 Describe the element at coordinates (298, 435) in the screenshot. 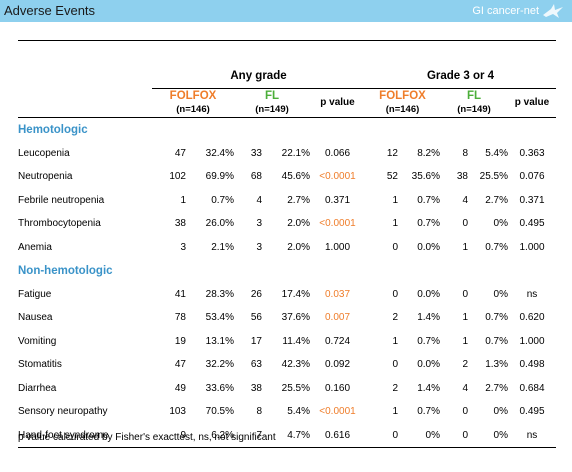

I see `a-fl-pct-cell: 4.7%` at that location.